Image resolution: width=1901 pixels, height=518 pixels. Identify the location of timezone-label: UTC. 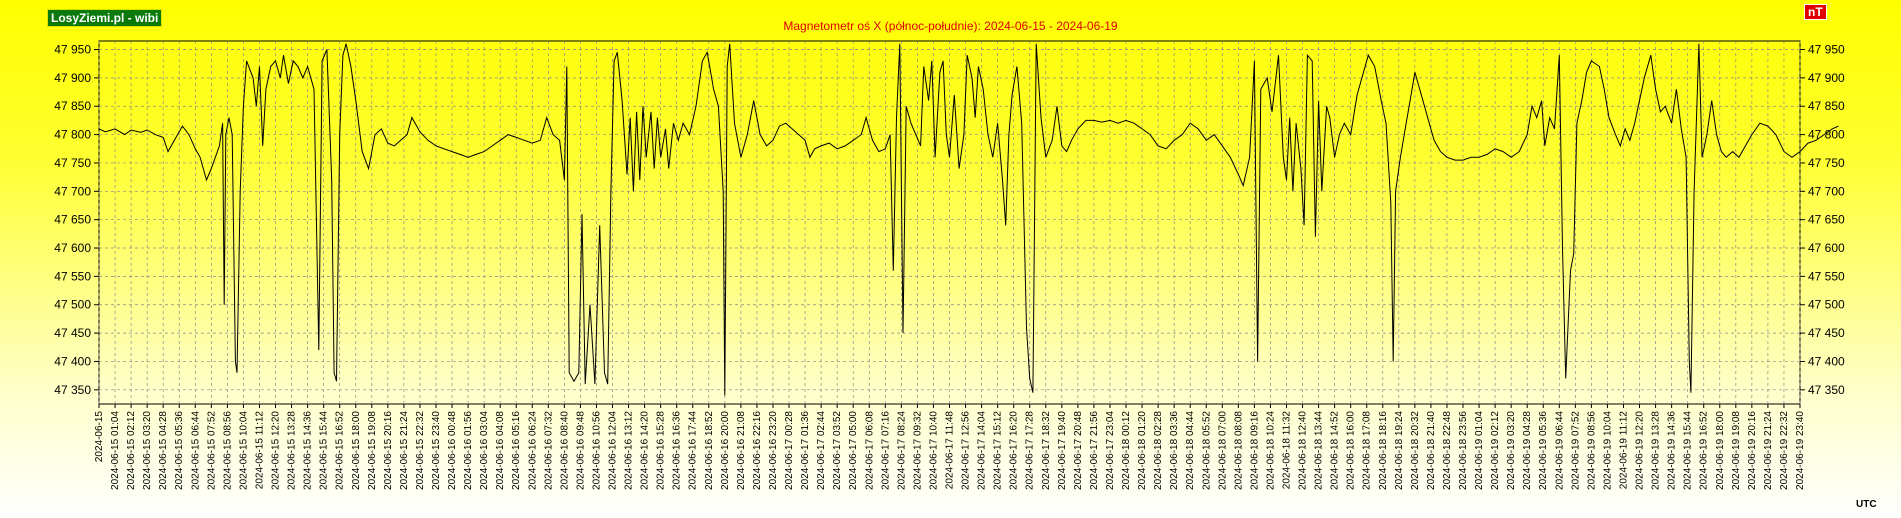
(1866, 504).